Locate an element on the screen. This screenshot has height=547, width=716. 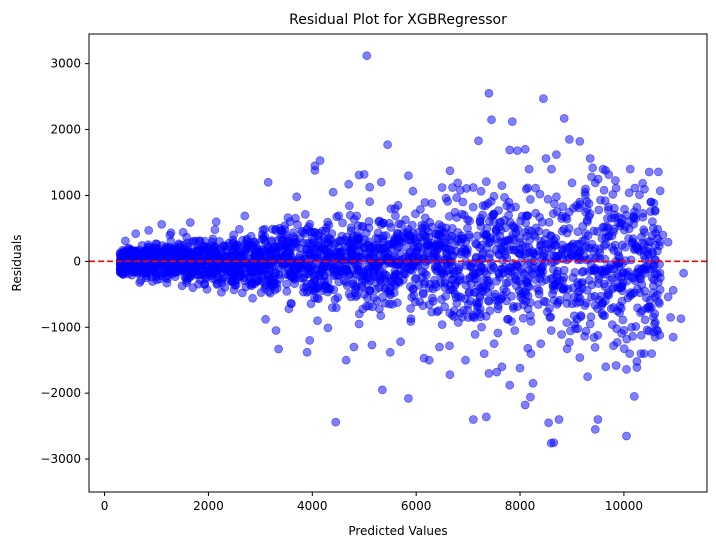
x-tick-label: 2000 is located at coordinates (208, 506).